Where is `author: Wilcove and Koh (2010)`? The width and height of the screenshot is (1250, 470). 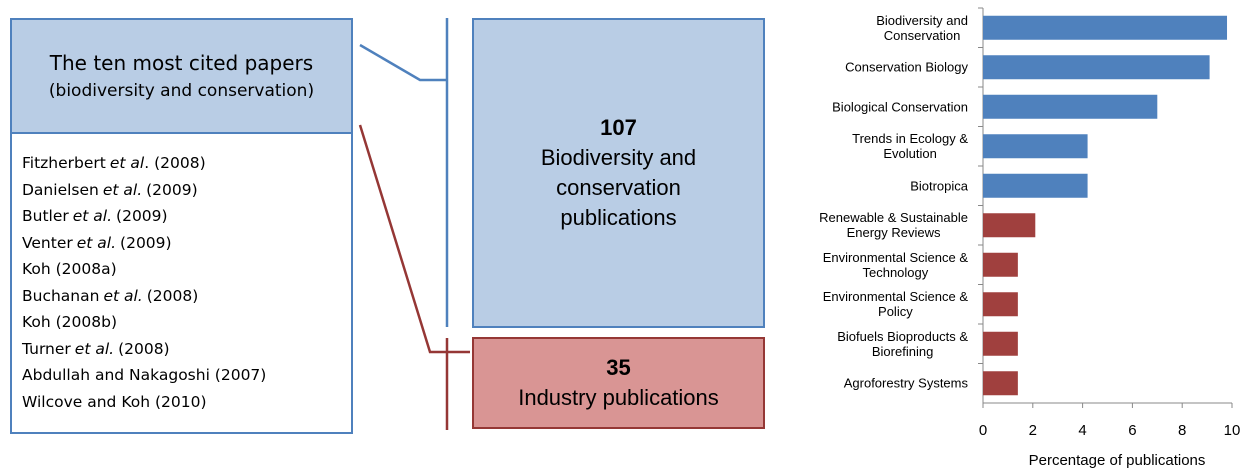 author: Wilcove and Koh (2010) is located at coordinates (114, 401).